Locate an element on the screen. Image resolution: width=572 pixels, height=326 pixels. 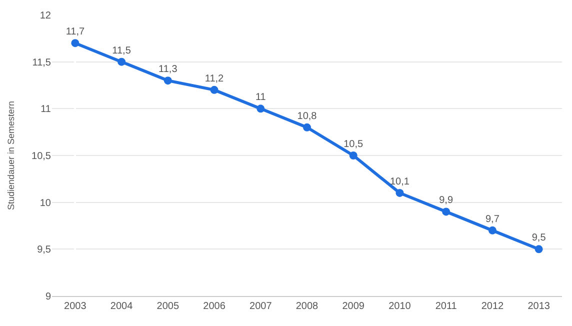
data-label: 11,2 is located at coordinates (214, 78).